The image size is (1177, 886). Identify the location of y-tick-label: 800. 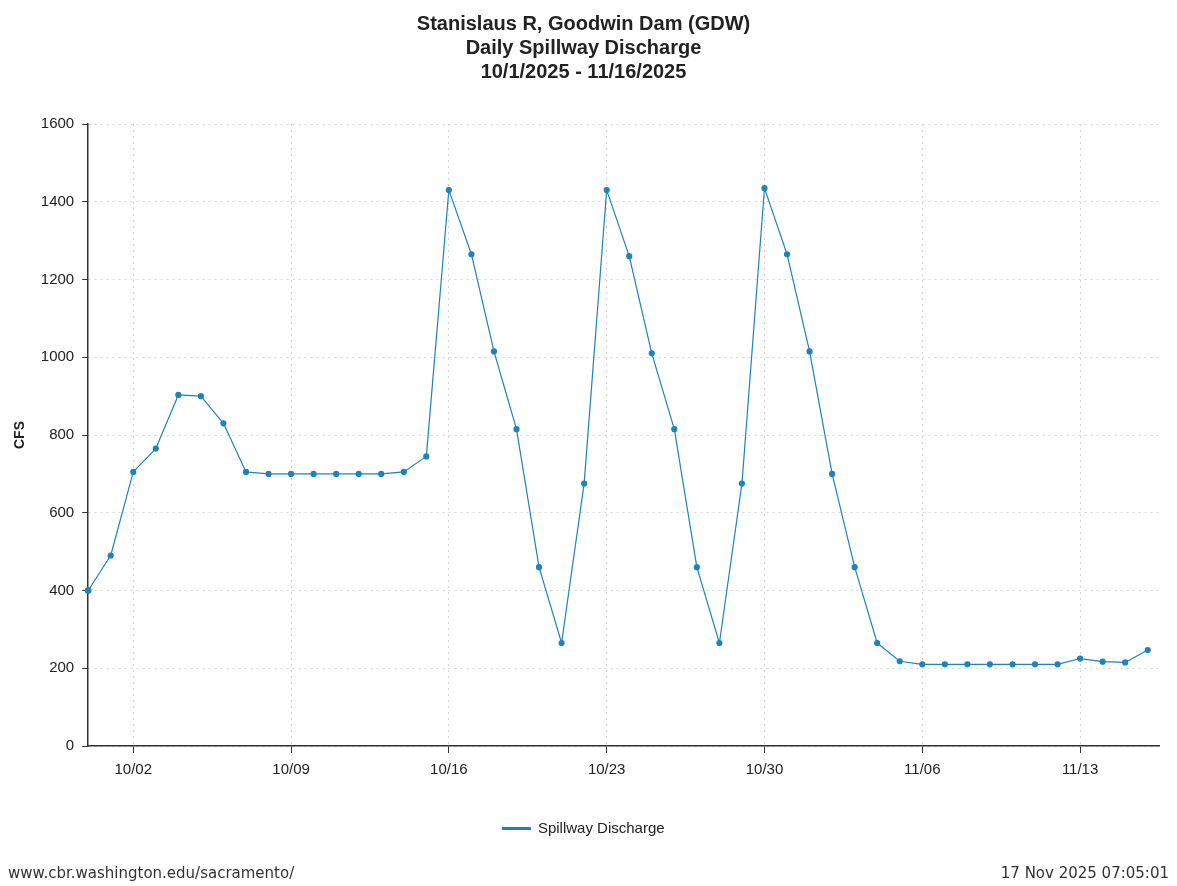
(62, 434).